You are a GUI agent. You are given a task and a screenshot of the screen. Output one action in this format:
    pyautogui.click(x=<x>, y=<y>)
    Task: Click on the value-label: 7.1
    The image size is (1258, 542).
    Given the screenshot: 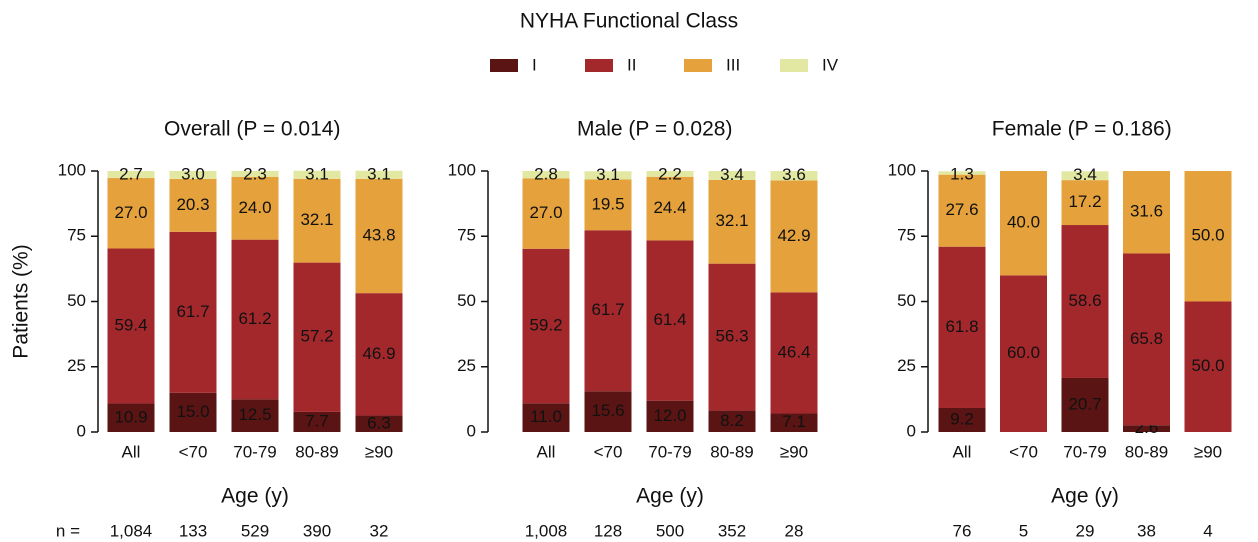 What is the action you would take?
    pyautogui.click(x=794, y=421)
    